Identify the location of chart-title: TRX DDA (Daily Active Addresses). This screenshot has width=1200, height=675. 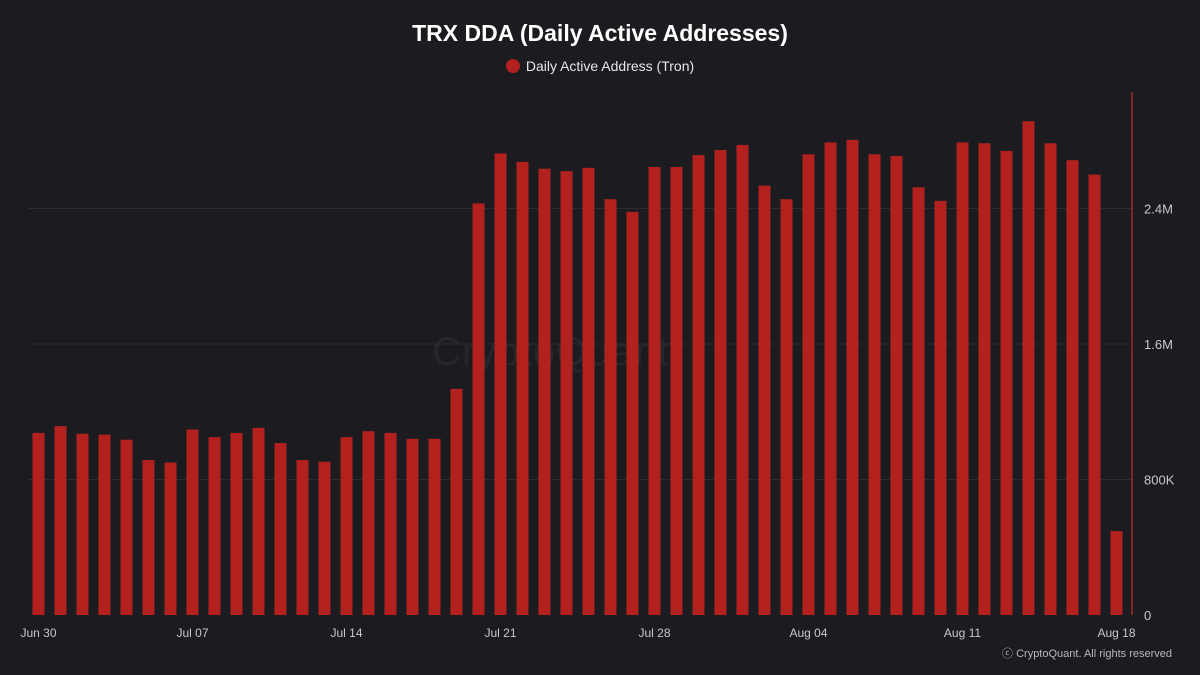
(600, 33).